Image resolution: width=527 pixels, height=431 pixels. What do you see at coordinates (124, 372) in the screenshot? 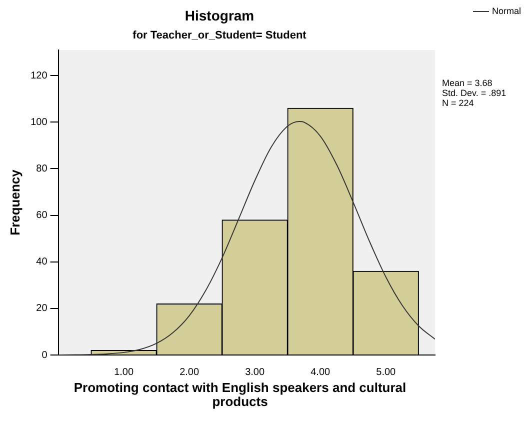
I see `x-tick-label: 1.00` at bounding box center [124, 372].